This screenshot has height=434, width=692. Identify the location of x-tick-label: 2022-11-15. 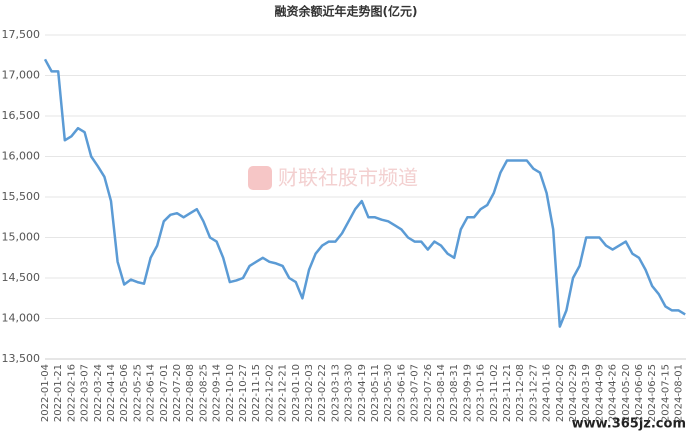
(256, 393).